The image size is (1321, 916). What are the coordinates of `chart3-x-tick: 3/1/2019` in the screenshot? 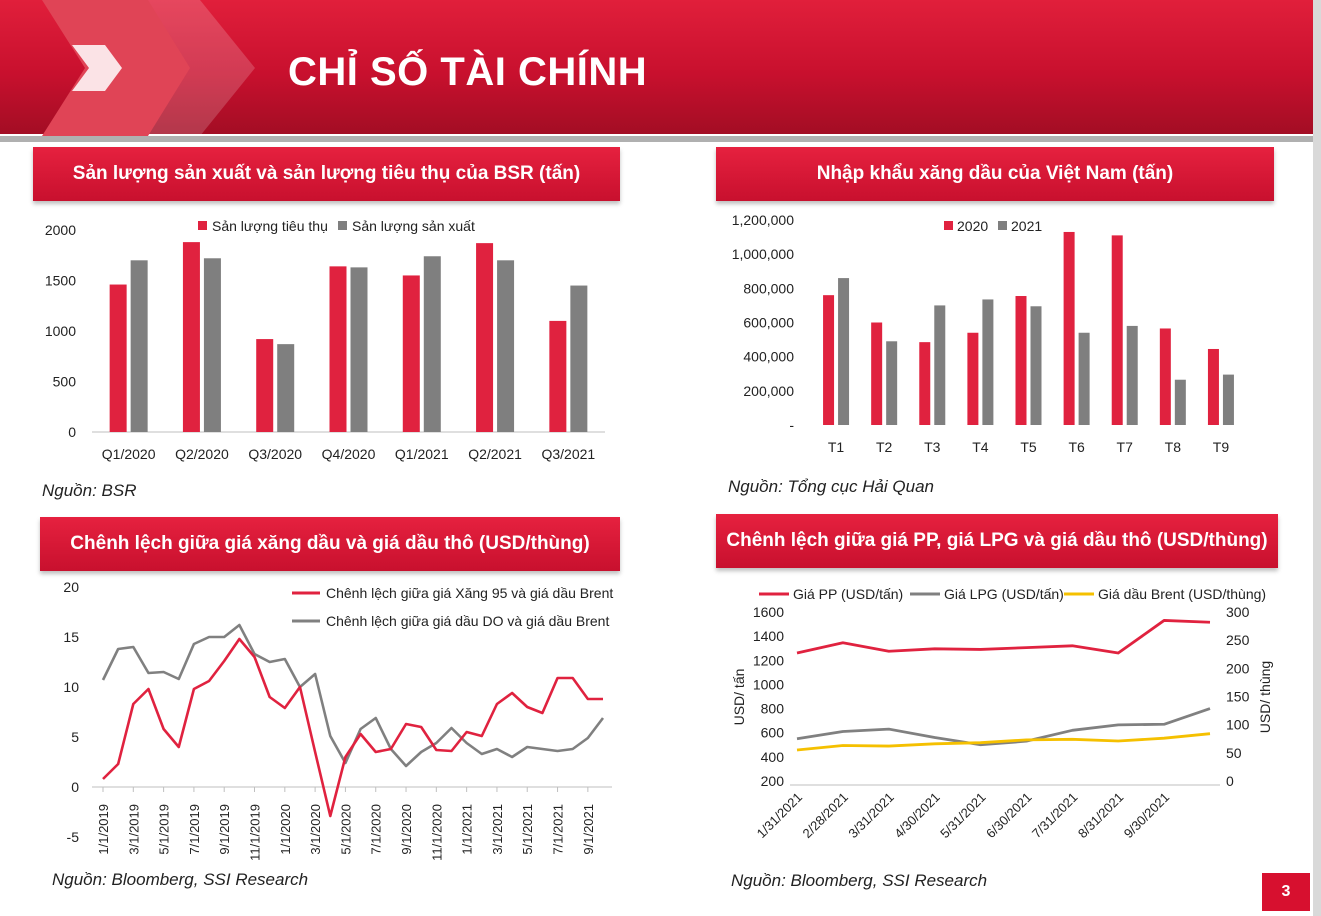 It's located at (133, 829).